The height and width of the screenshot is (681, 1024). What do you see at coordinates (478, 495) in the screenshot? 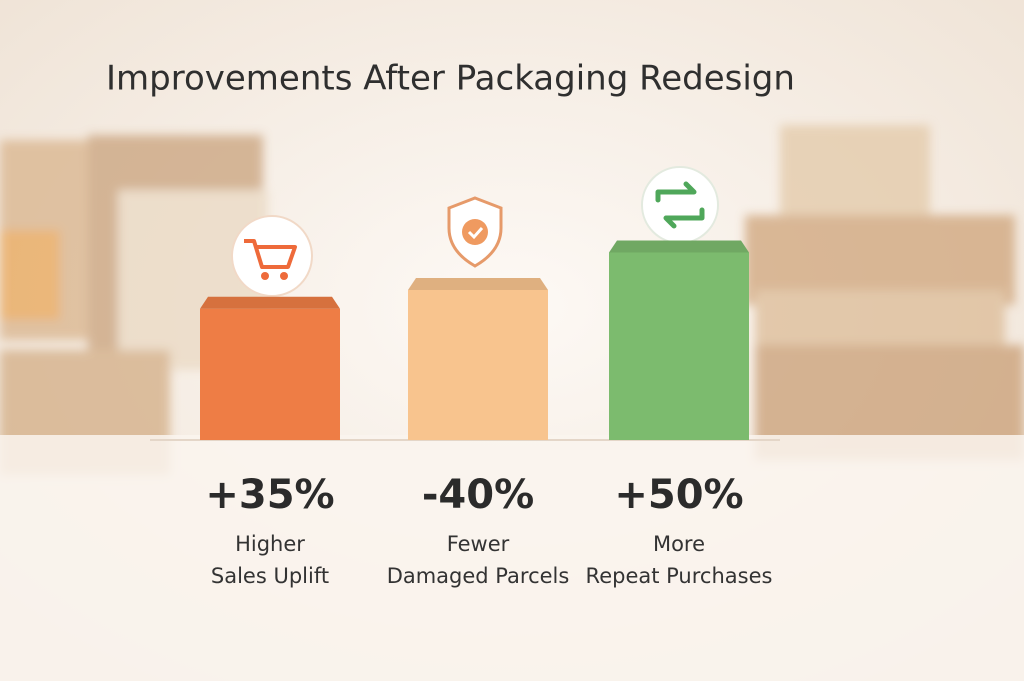
I see `value-label: -40%` at bounding box center [478, 495].